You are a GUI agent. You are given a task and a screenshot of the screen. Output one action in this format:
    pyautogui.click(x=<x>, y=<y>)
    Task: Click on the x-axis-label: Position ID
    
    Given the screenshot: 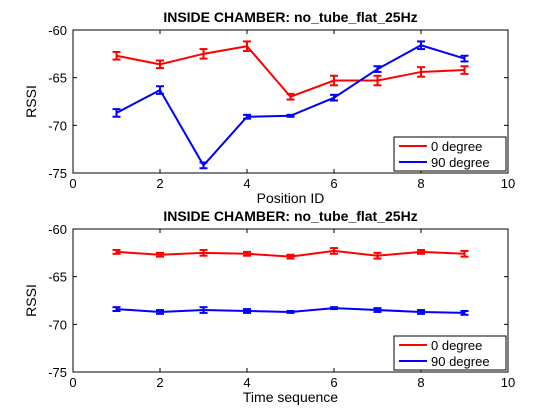 What is the action you would take?
    pyautogui.click(x=291, y=198)
    